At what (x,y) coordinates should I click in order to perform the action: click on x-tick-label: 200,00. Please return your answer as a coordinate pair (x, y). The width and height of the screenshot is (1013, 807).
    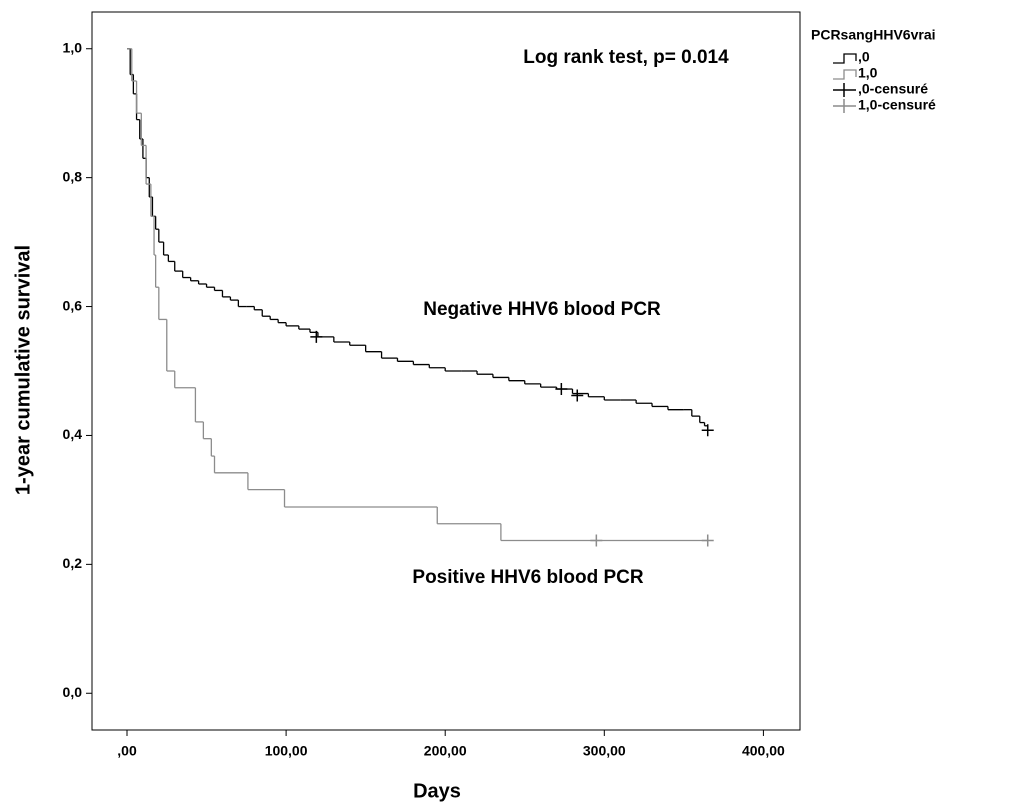
    Looking at the image, I should click on (445, 751).